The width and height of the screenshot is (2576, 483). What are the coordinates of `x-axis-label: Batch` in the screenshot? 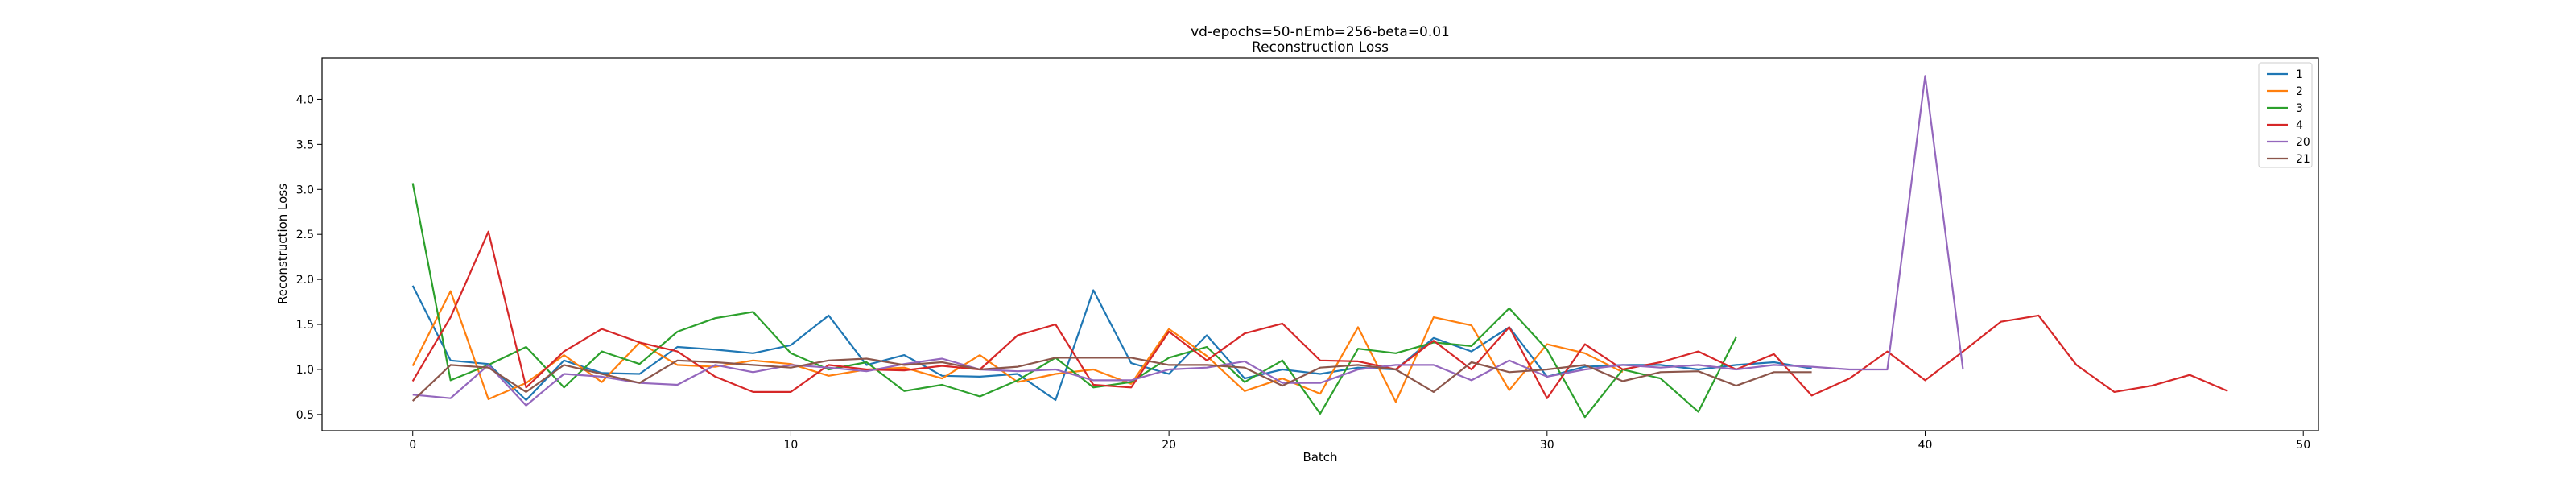 It's located at (1319, 457).